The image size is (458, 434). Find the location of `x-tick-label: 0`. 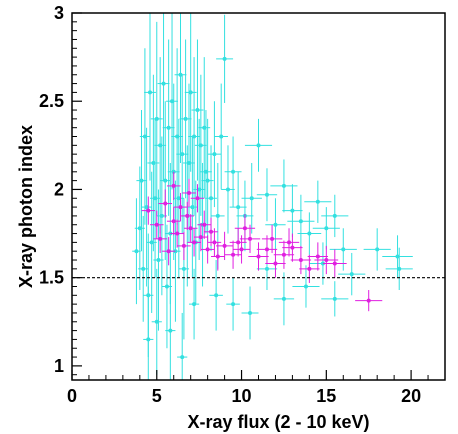

x-tick-label: 0 is located at coordinates (72, 396).